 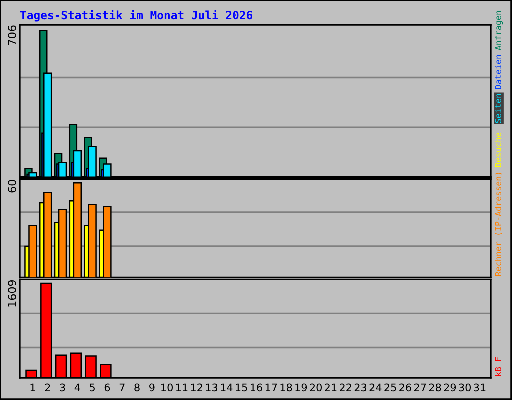 What do you see at coordinates (498, 109) in the screenshot?
I see `text: Seiten` at bounding box center [498, 109].